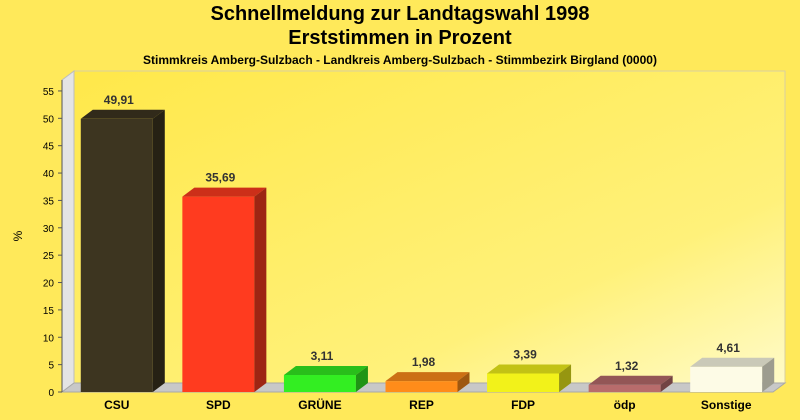 The image size is (800, 420). I want to click on y-tick-label: 35, so click(49, 201).